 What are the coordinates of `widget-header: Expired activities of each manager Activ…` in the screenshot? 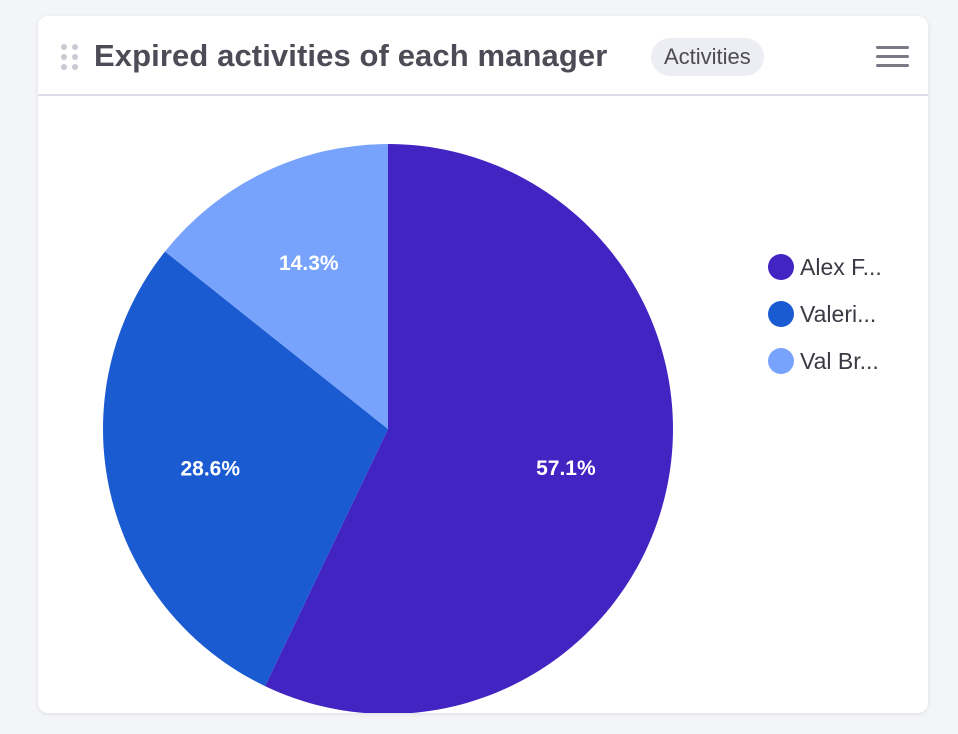 It's located at (483, 56).